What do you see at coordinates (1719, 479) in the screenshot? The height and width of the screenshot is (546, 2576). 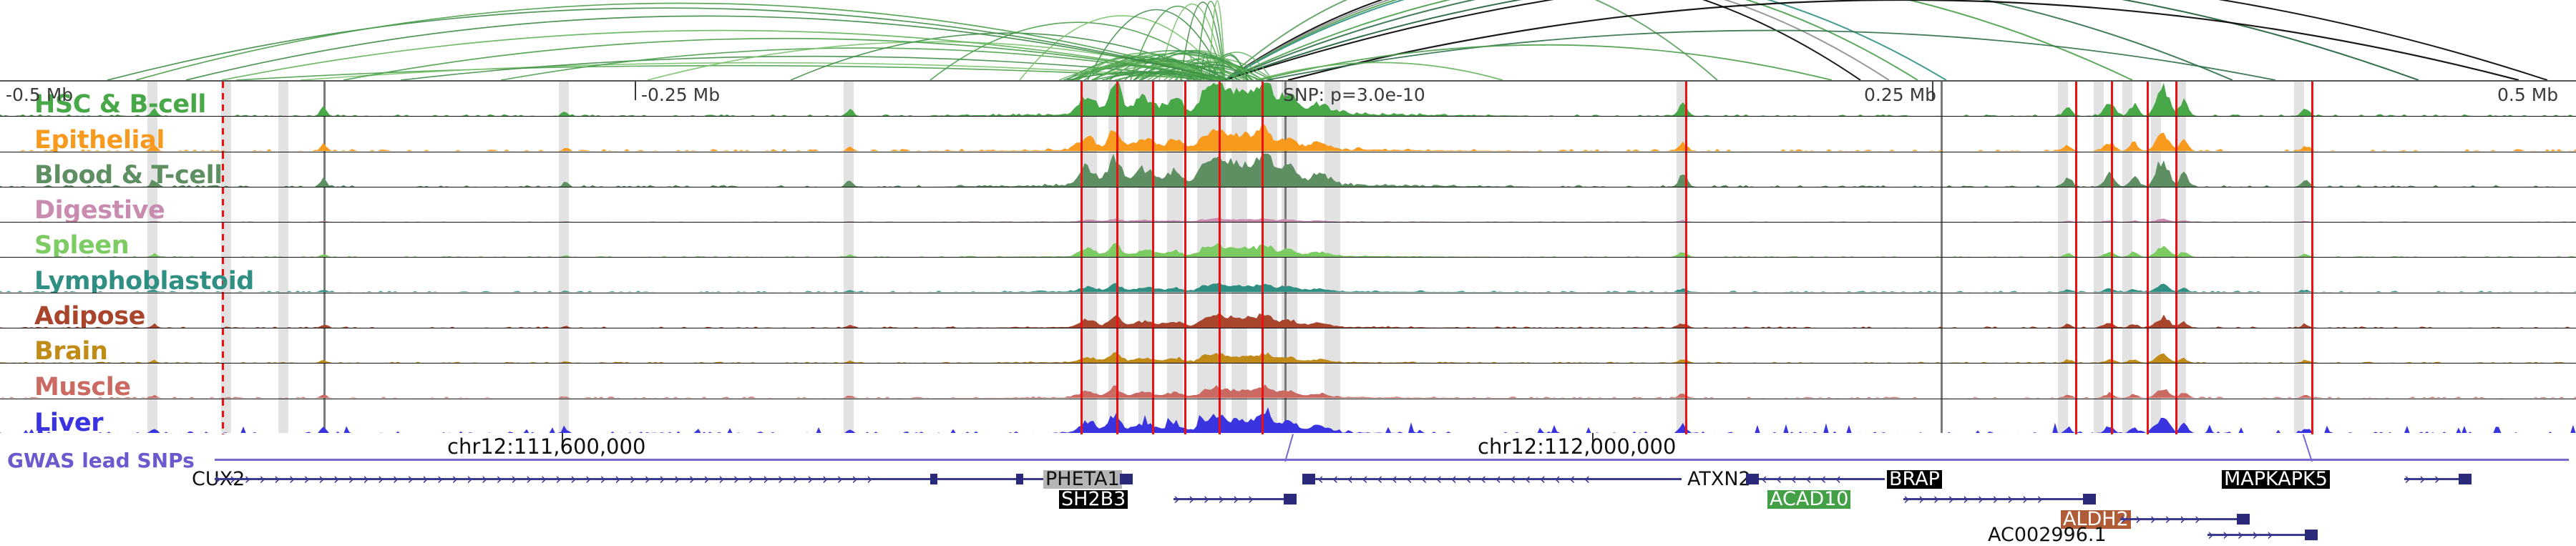 I see `gene-label-atxn2: ATXN2` at bounding box center [1719, 479].